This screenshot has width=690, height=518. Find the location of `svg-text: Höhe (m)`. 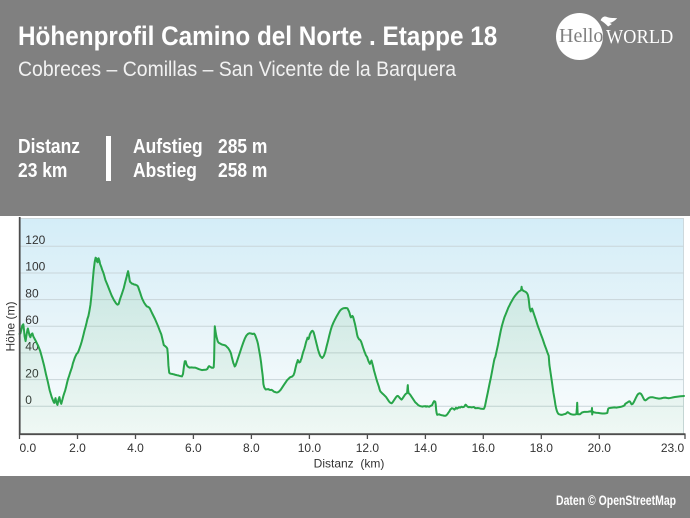

svg-text: Höhe (m) is located at coordinates (11, 326).